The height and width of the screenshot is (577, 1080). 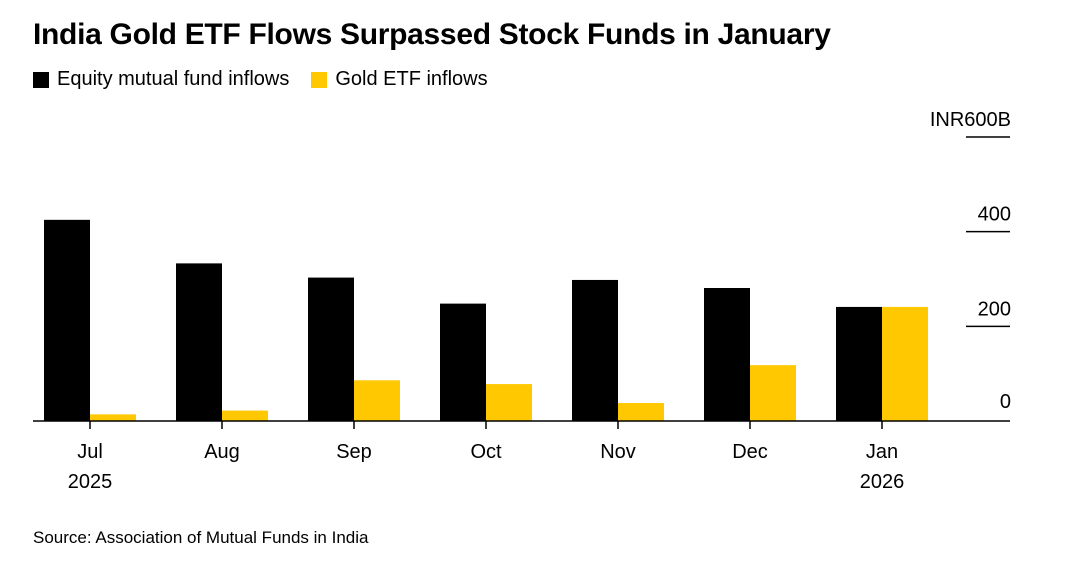 What do you see at coordinates (173, 79) in the screenshot?
I see `legend-label-equity: Equity mutual fund inflows` at bounding box center [173, 79].